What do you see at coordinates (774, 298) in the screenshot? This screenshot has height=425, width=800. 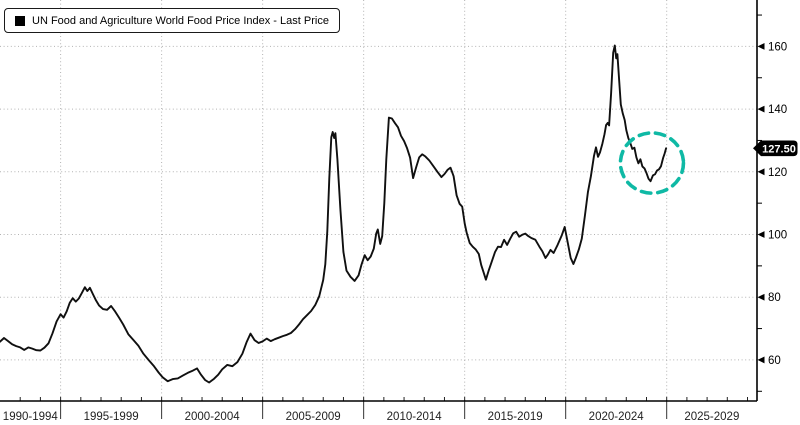 I see `y-axis-tick-label: 80` at bounding box center [774, 298].